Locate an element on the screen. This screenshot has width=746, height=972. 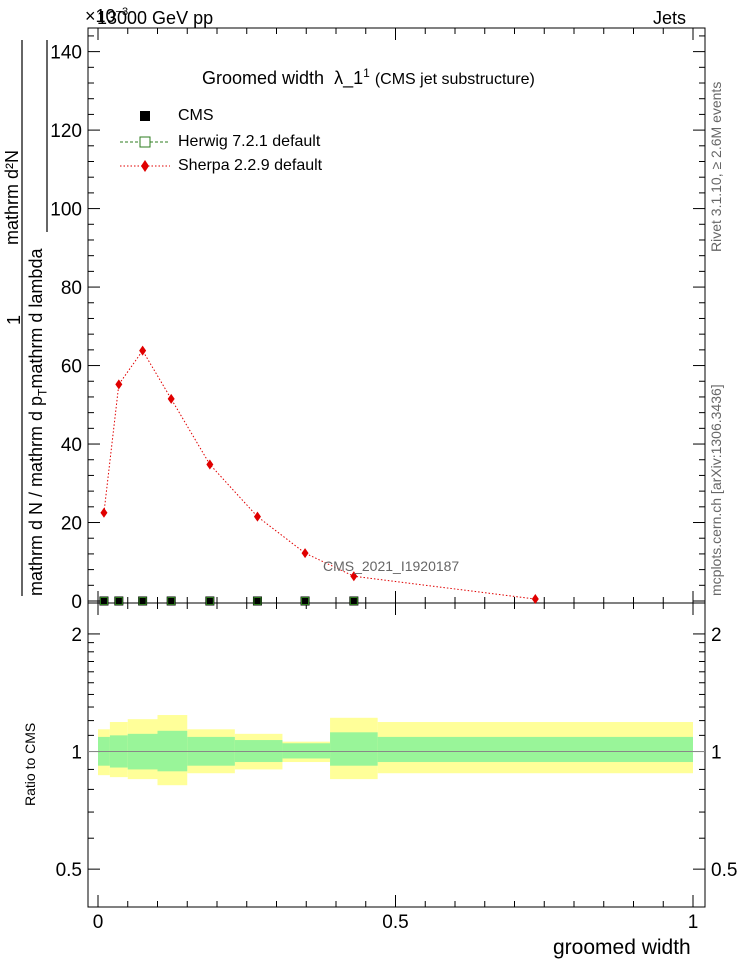
legend-cms-marker is located at coordinates (145, 116).